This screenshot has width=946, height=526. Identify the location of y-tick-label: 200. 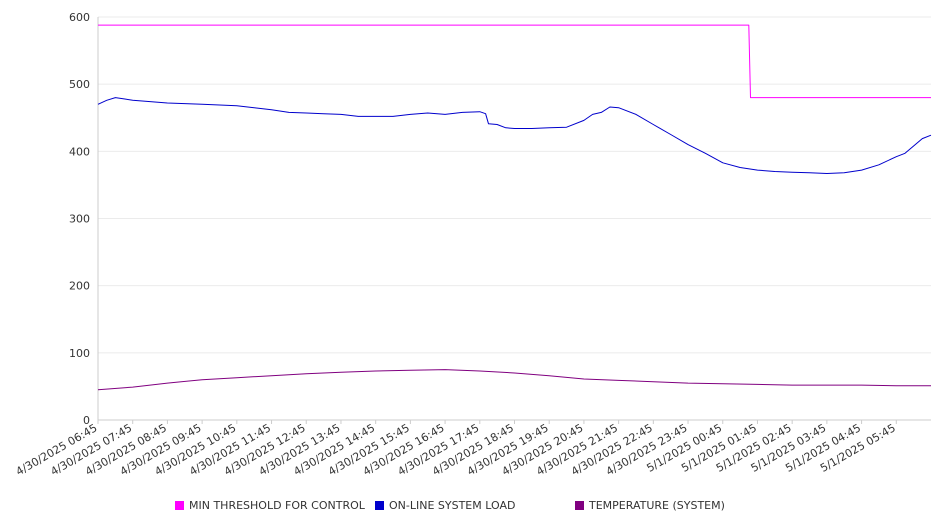
(79, 286).